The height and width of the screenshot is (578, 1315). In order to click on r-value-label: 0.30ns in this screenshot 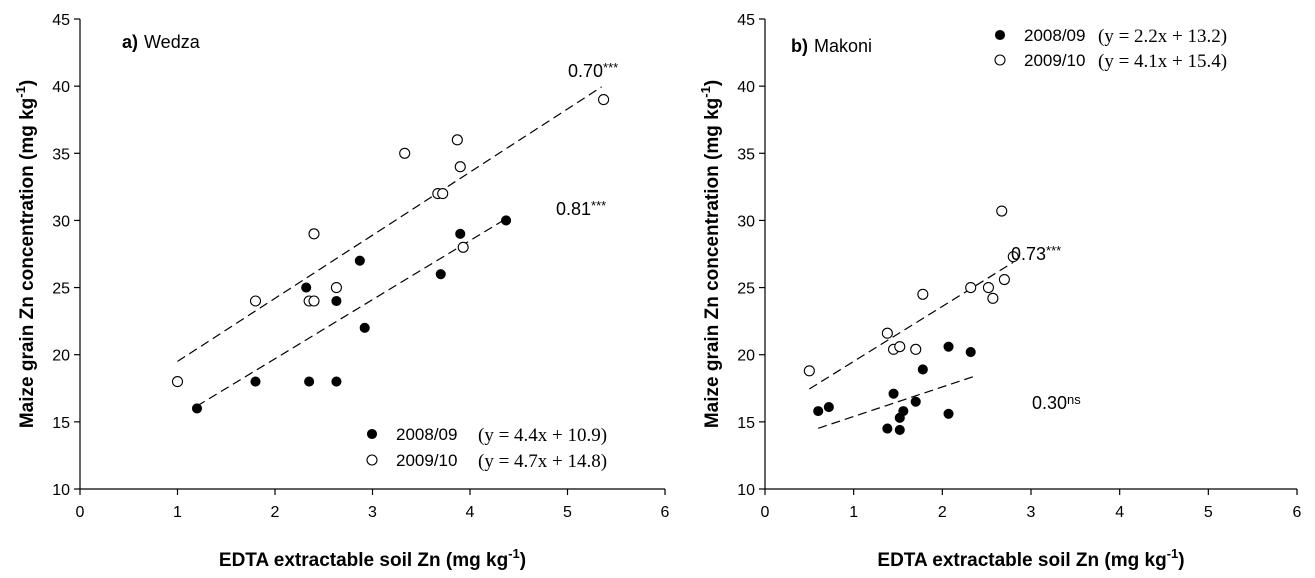, I will do `click(1056, 402)`.